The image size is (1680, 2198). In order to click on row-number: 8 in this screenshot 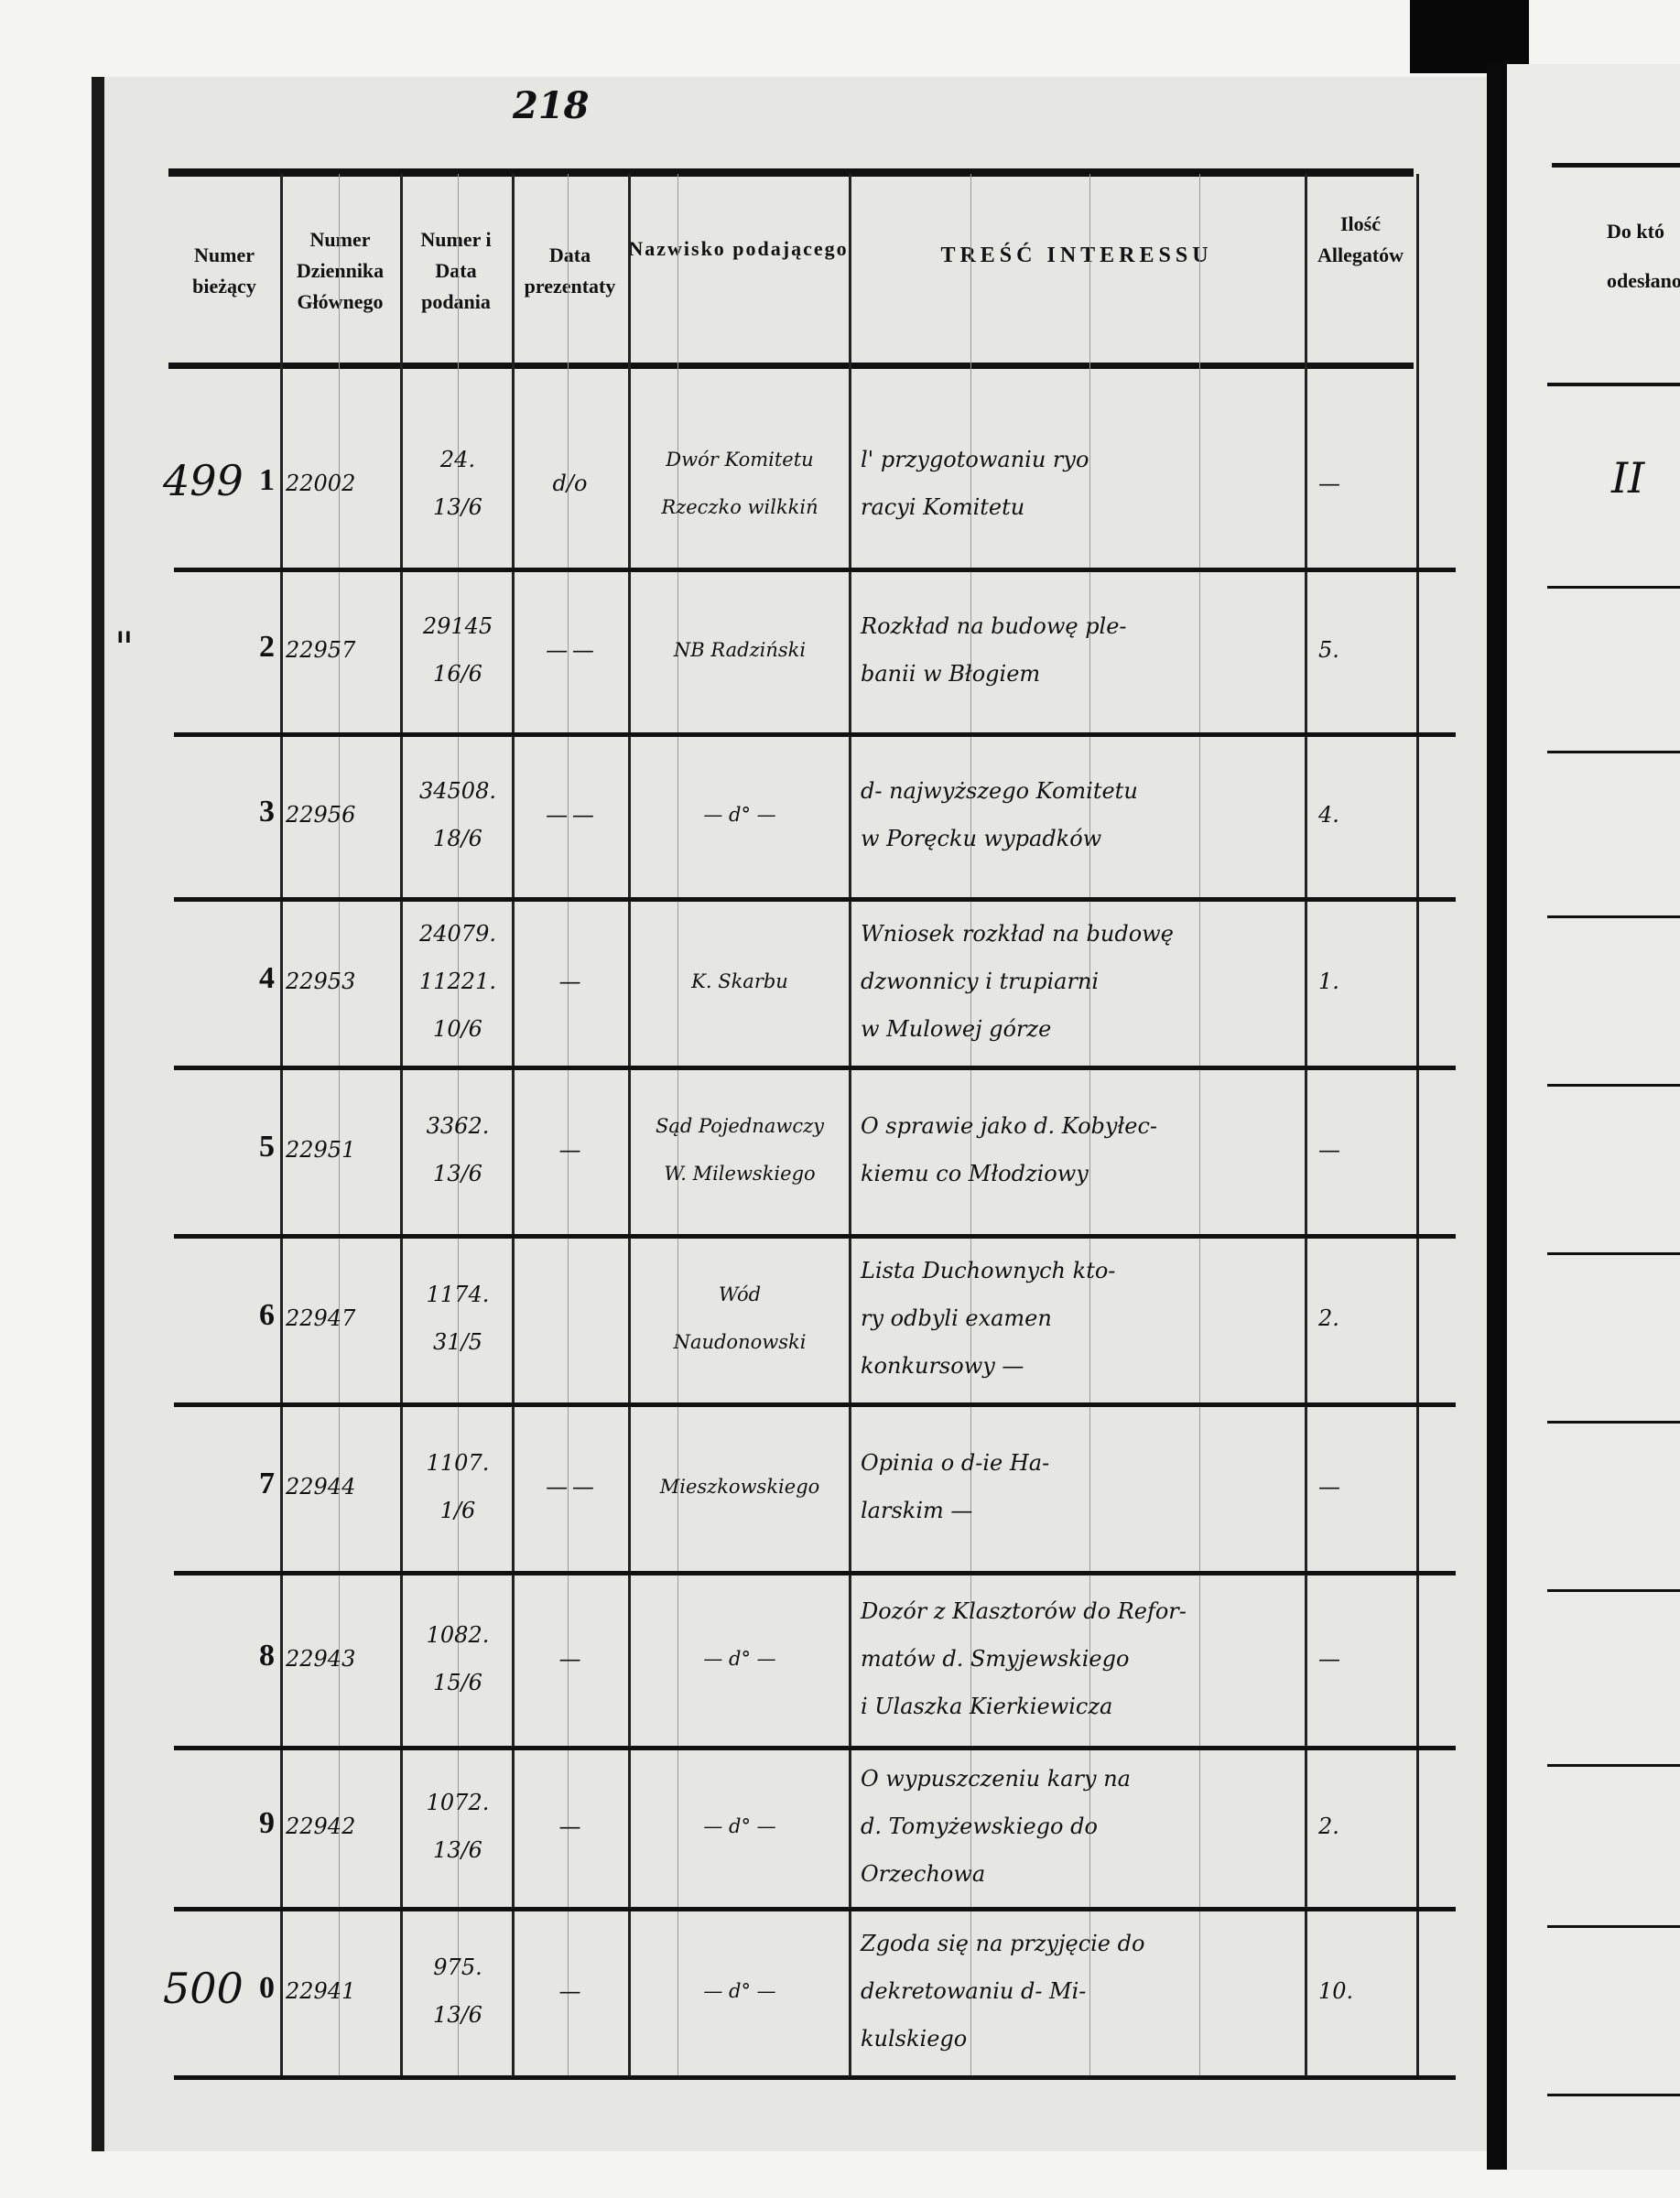, I will do `click(267, 1656)`.